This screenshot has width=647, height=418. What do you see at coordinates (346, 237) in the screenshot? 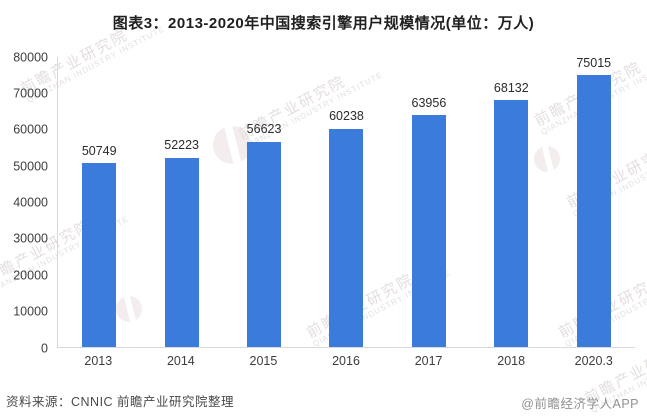
I see `bar-2016` at bounding box center [346, 237].